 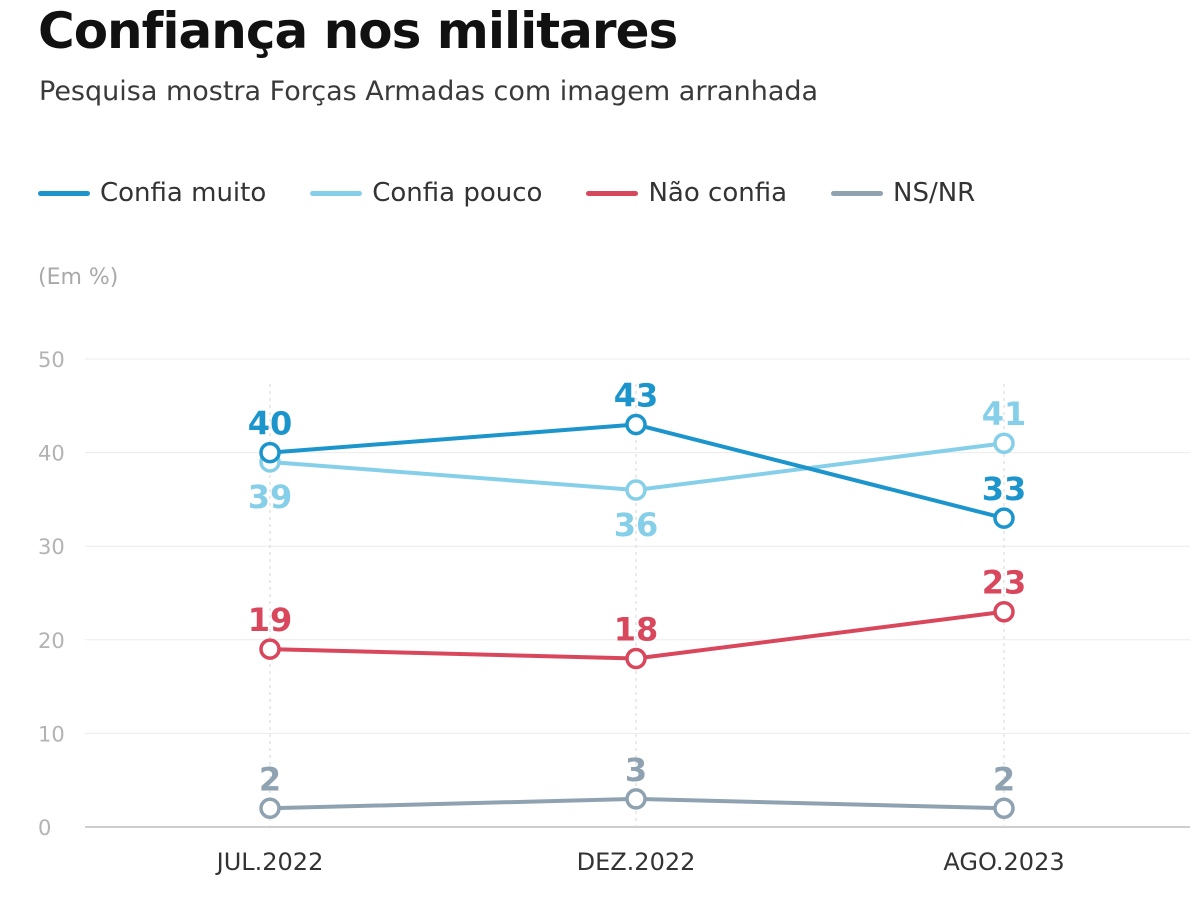 What do you see at coordinates (636, 525) in the screenshot?
I see `data-label: 36` at bounding box center [636, 525].